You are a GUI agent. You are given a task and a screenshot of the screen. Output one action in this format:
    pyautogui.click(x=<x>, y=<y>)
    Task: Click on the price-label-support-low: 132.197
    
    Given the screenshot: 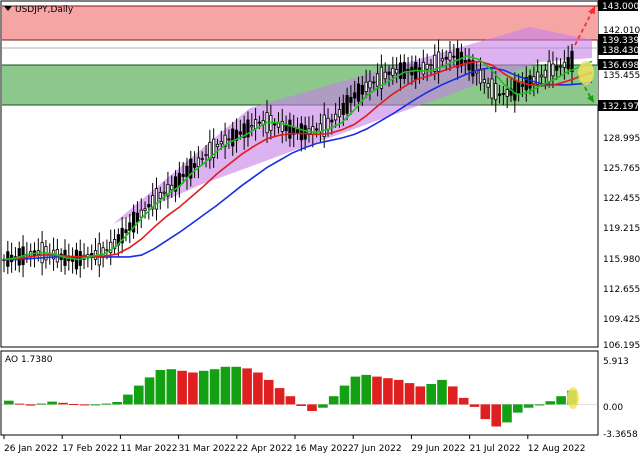 What is the action you would take?
    pyautogui.click(x=620, y=107)
    